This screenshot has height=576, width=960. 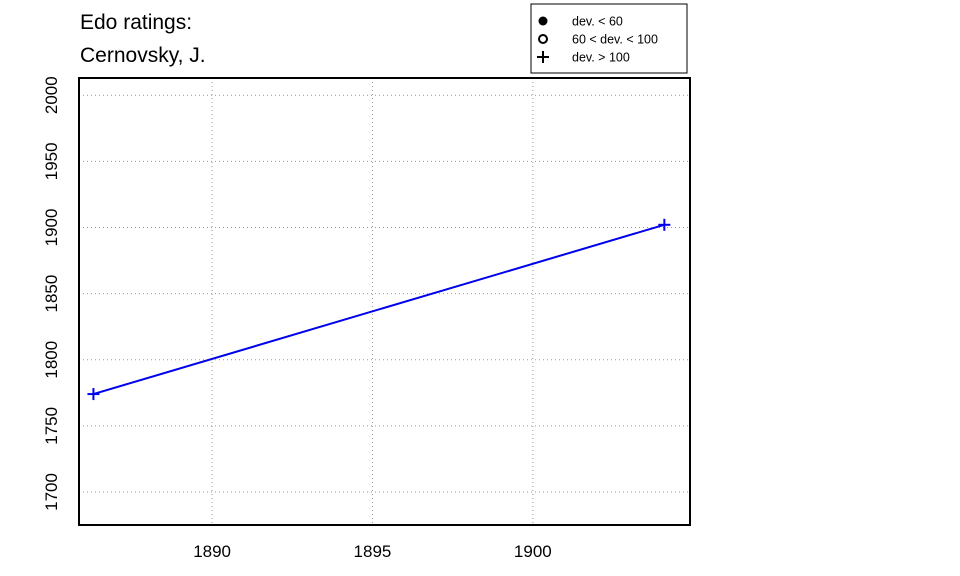 I want to click on chart-title-line-1: Edo ratings:, so click(x=136, y=22).